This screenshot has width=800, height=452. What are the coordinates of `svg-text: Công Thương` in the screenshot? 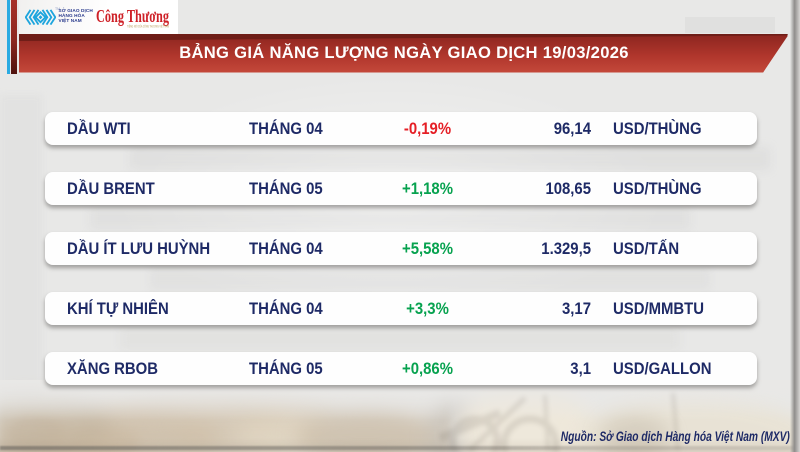 It's located at (132, 16).